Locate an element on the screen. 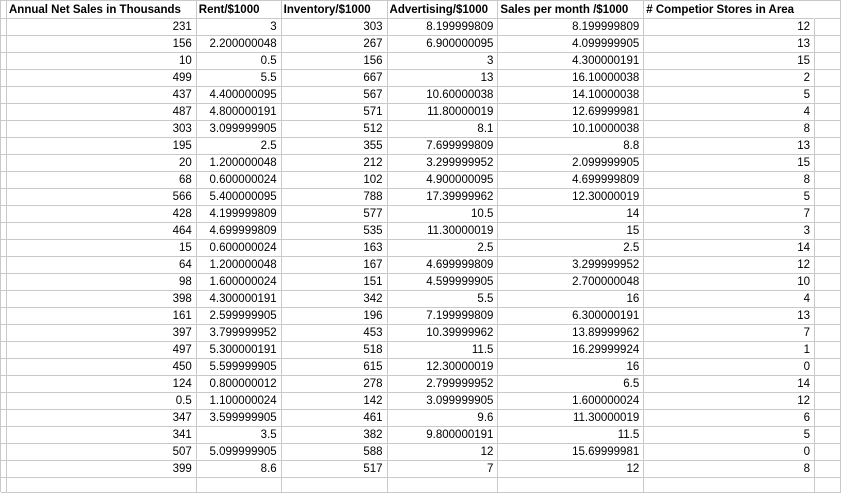 The width and height of the screenshot is (841, 493). cell-inventory: 151 is located at coordinates (334, 282).